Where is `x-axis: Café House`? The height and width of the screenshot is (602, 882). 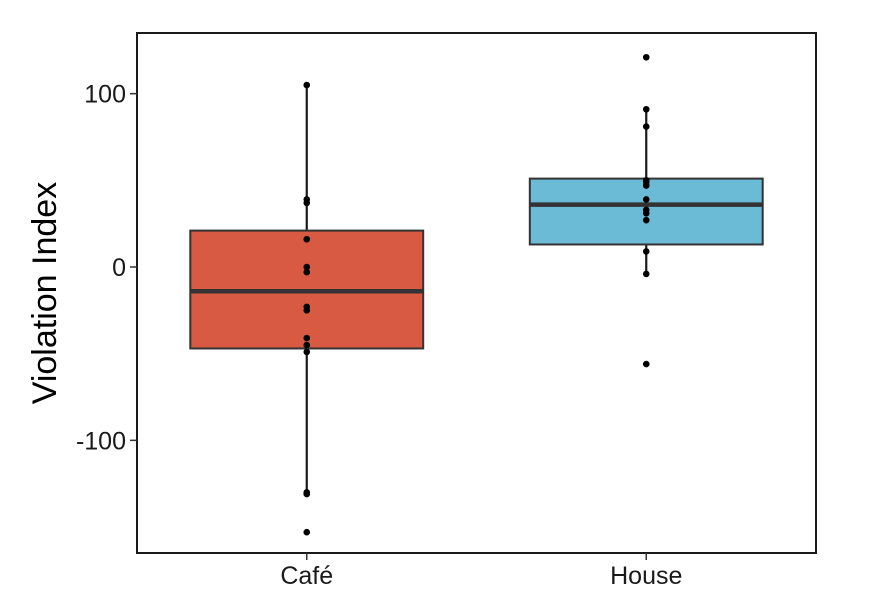
x-axis: Café House is located at coordinates (481, 571).